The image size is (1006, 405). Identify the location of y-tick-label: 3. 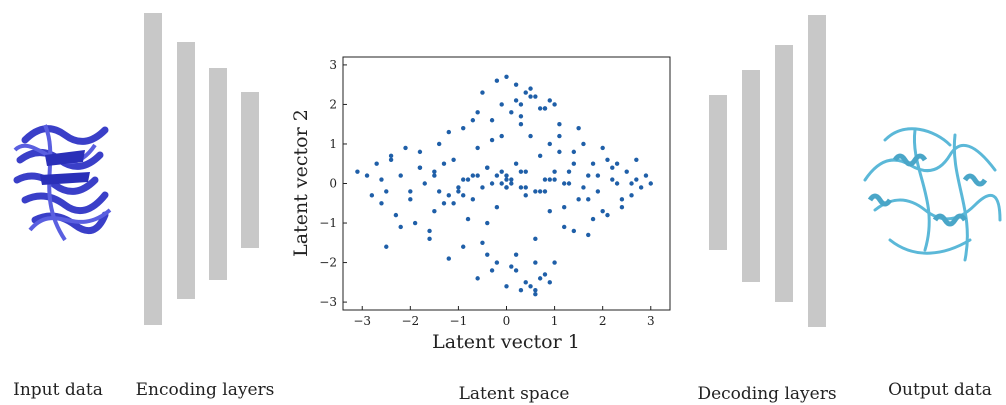
(333, 65).